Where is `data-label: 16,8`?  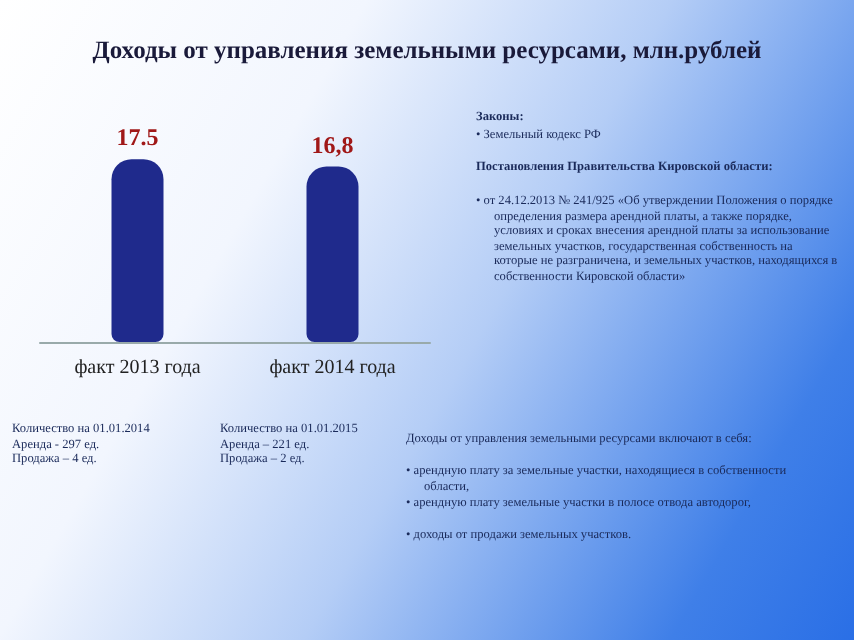
data-label: 16,8 is located at coordinates (332, 144).